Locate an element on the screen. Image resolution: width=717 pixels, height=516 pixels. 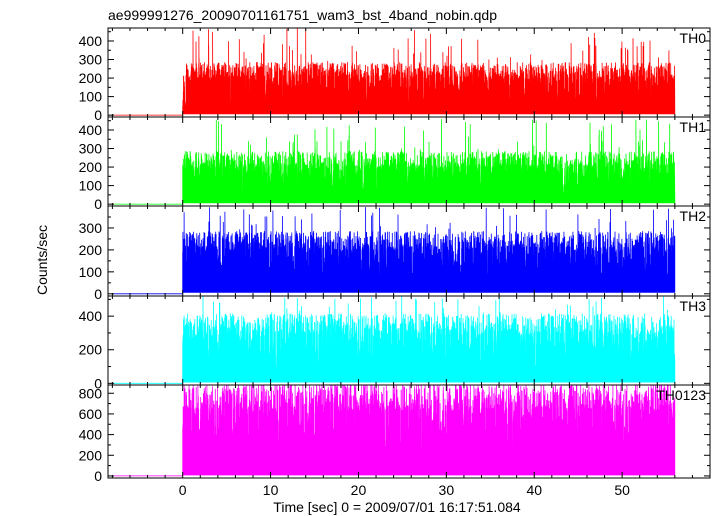
x-tick-label: 10 is located at coordinates (271, 490).